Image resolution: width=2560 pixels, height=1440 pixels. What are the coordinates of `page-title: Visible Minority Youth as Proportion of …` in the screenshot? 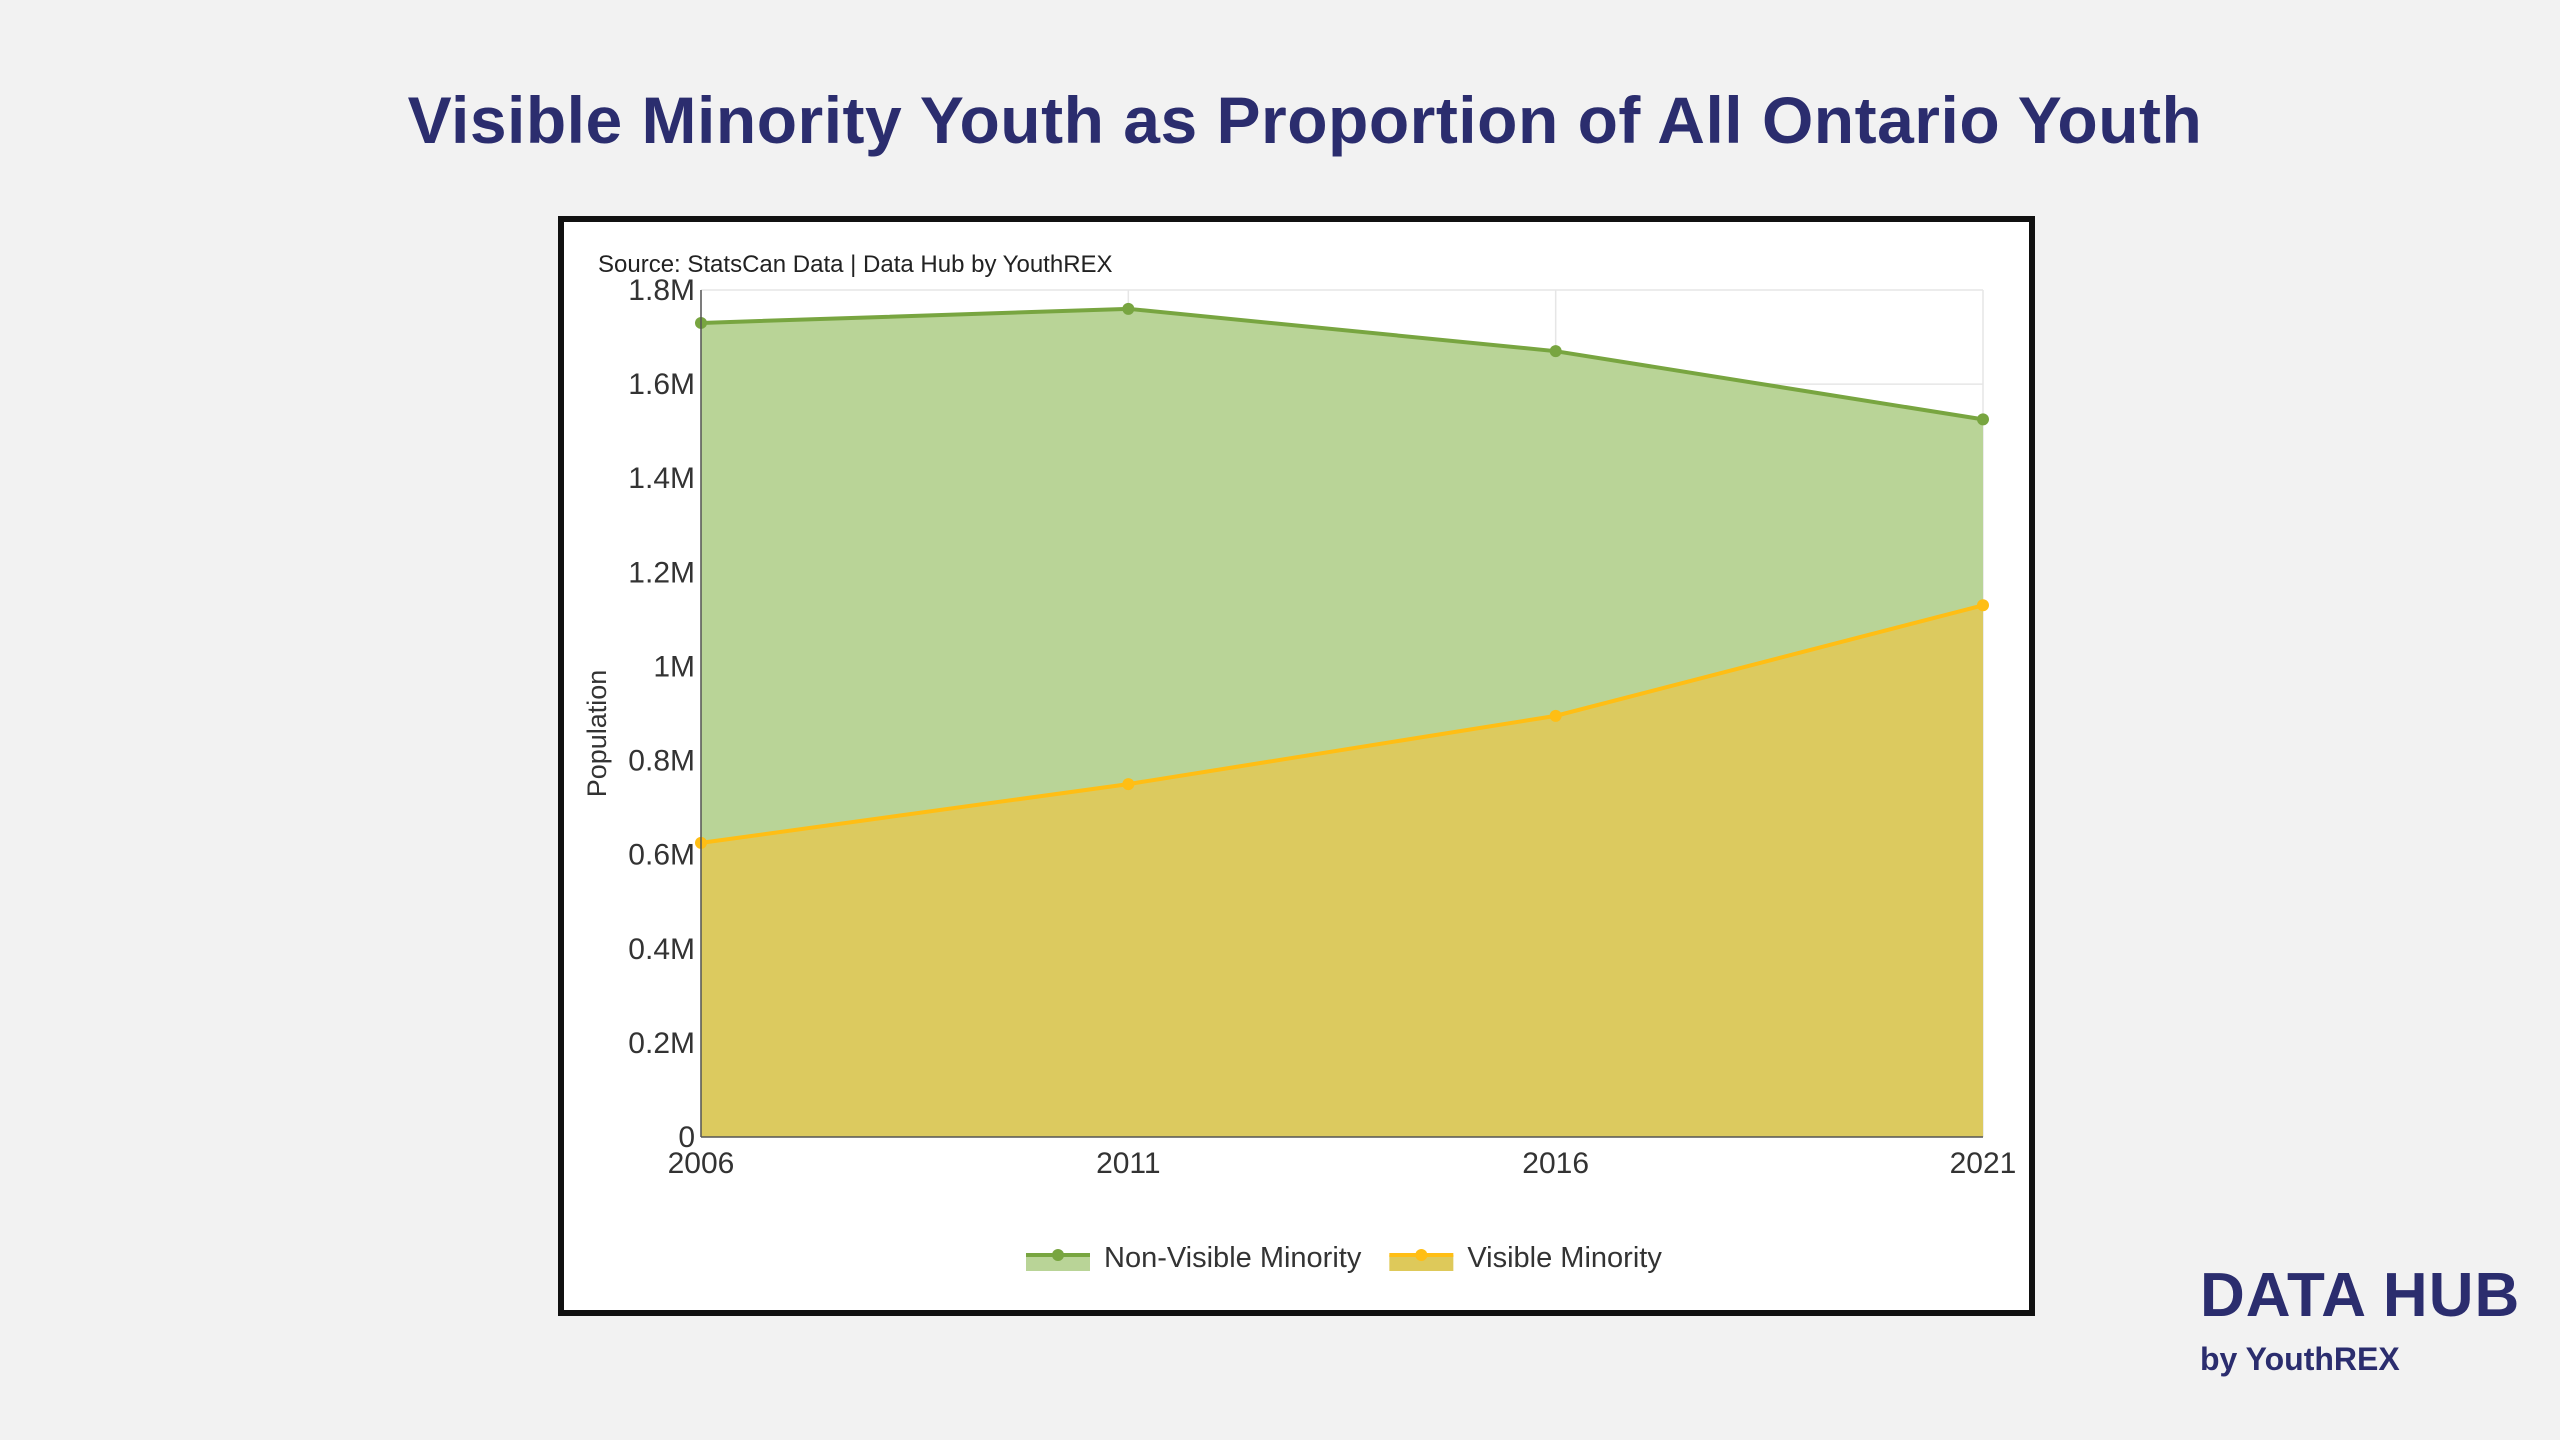 It's located at (1305, 120).